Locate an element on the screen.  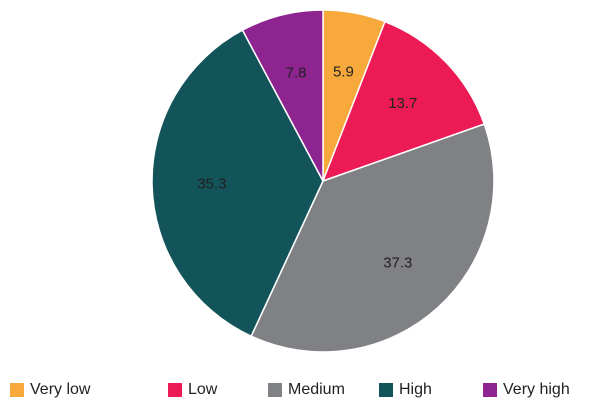
legend-item-medium: Medium is located at coordinates (306, 390).